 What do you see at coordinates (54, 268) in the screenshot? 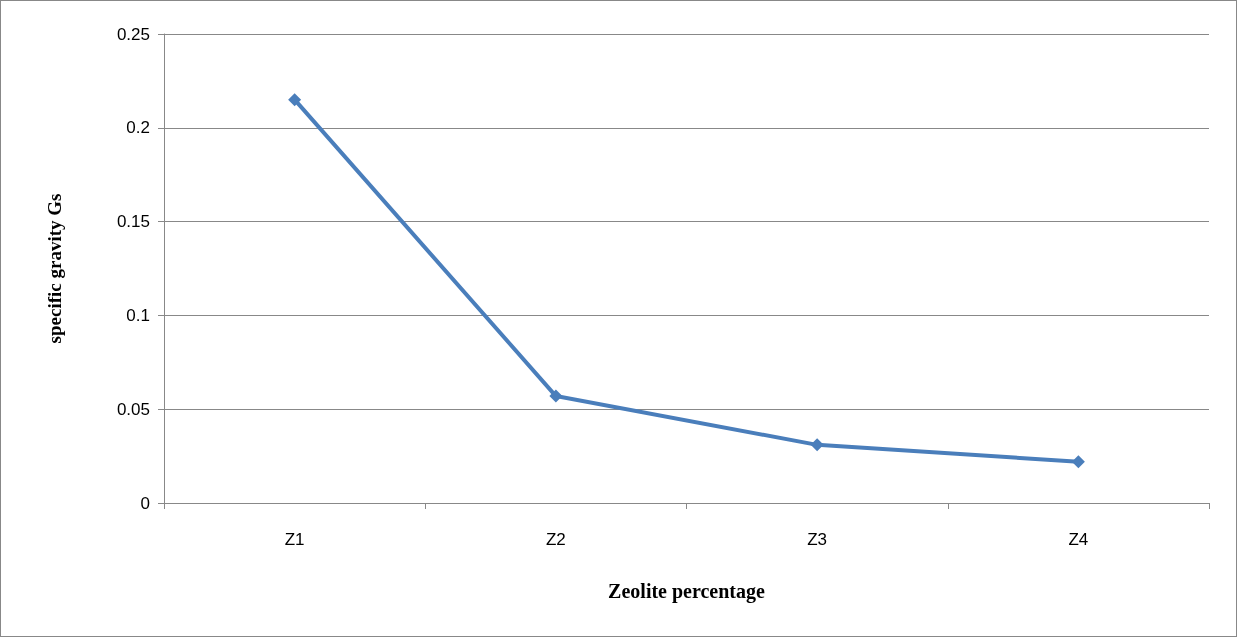
I see `y-axis-title: specific gravity Gs` at bounding box center [54, 268].